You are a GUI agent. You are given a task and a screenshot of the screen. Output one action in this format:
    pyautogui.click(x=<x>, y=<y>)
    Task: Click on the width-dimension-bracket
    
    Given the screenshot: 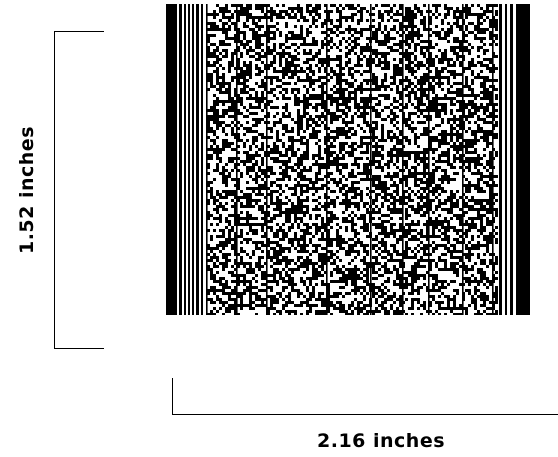 What is the action you would take?
    pyautogui.click(x=365, y=396)
    